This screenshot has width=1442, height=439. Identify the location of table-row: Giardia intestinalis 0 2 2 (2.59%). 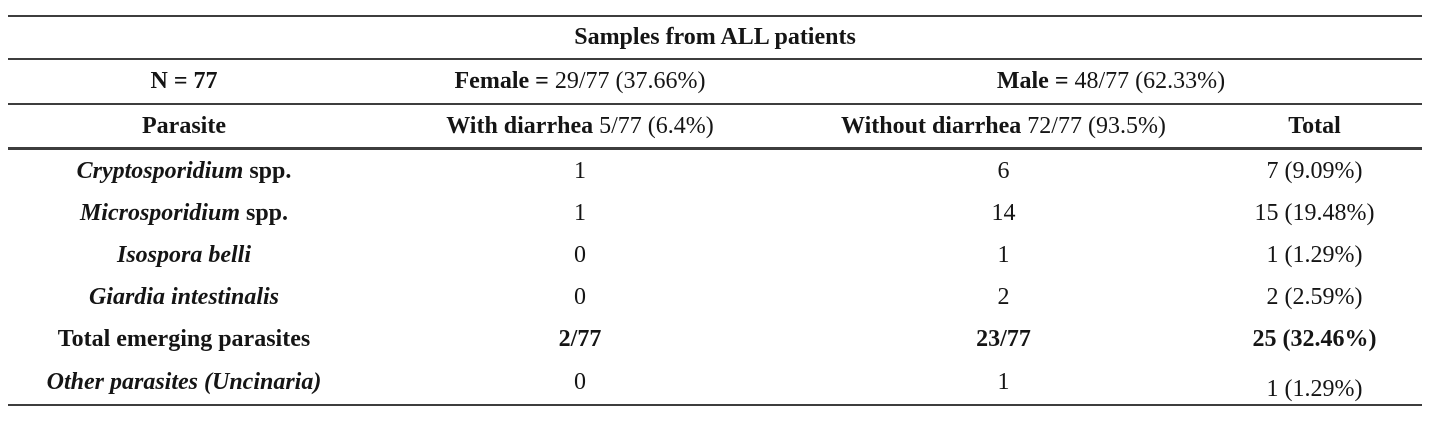
(715, 297).